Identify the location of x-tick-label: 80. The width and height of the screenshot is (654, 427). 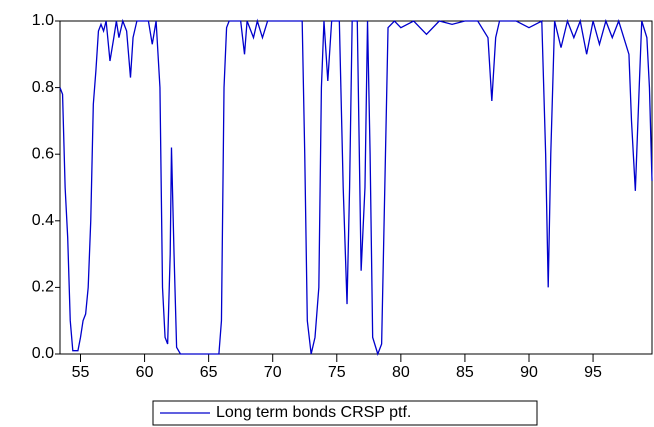
(401, 372).